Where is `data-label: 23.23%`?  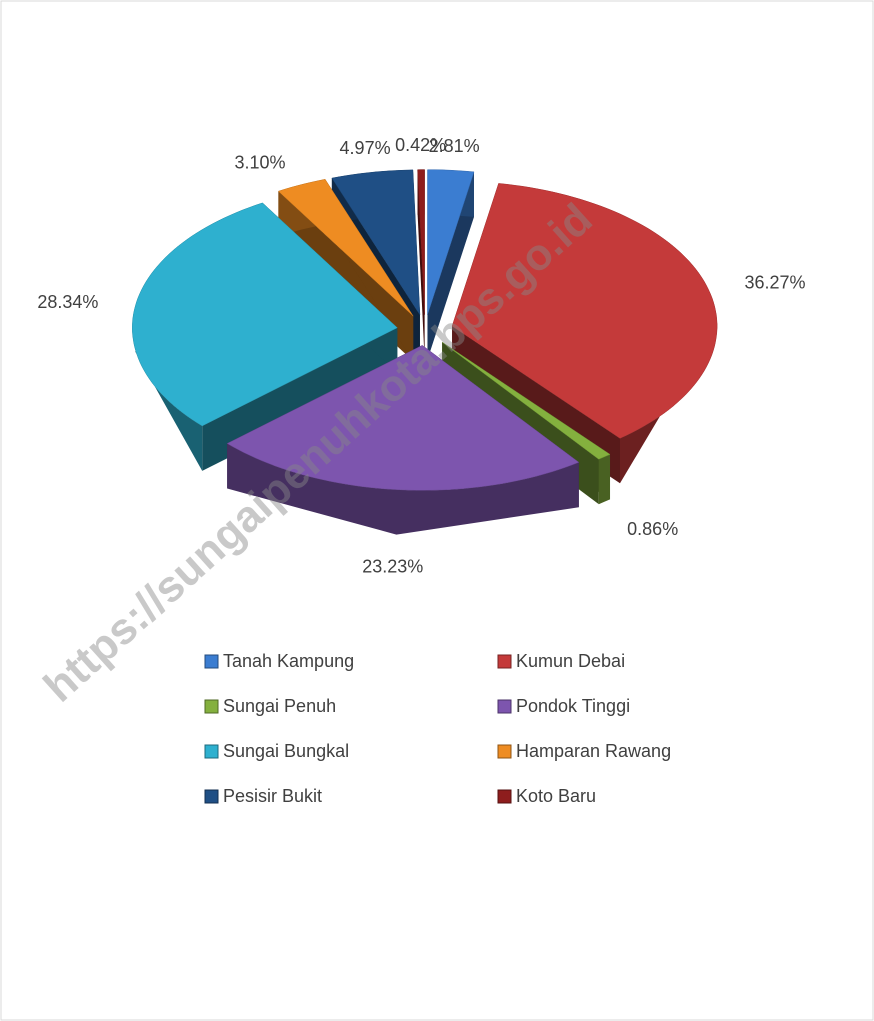 data-label: 23.23% is located at coordinates (392, 566).